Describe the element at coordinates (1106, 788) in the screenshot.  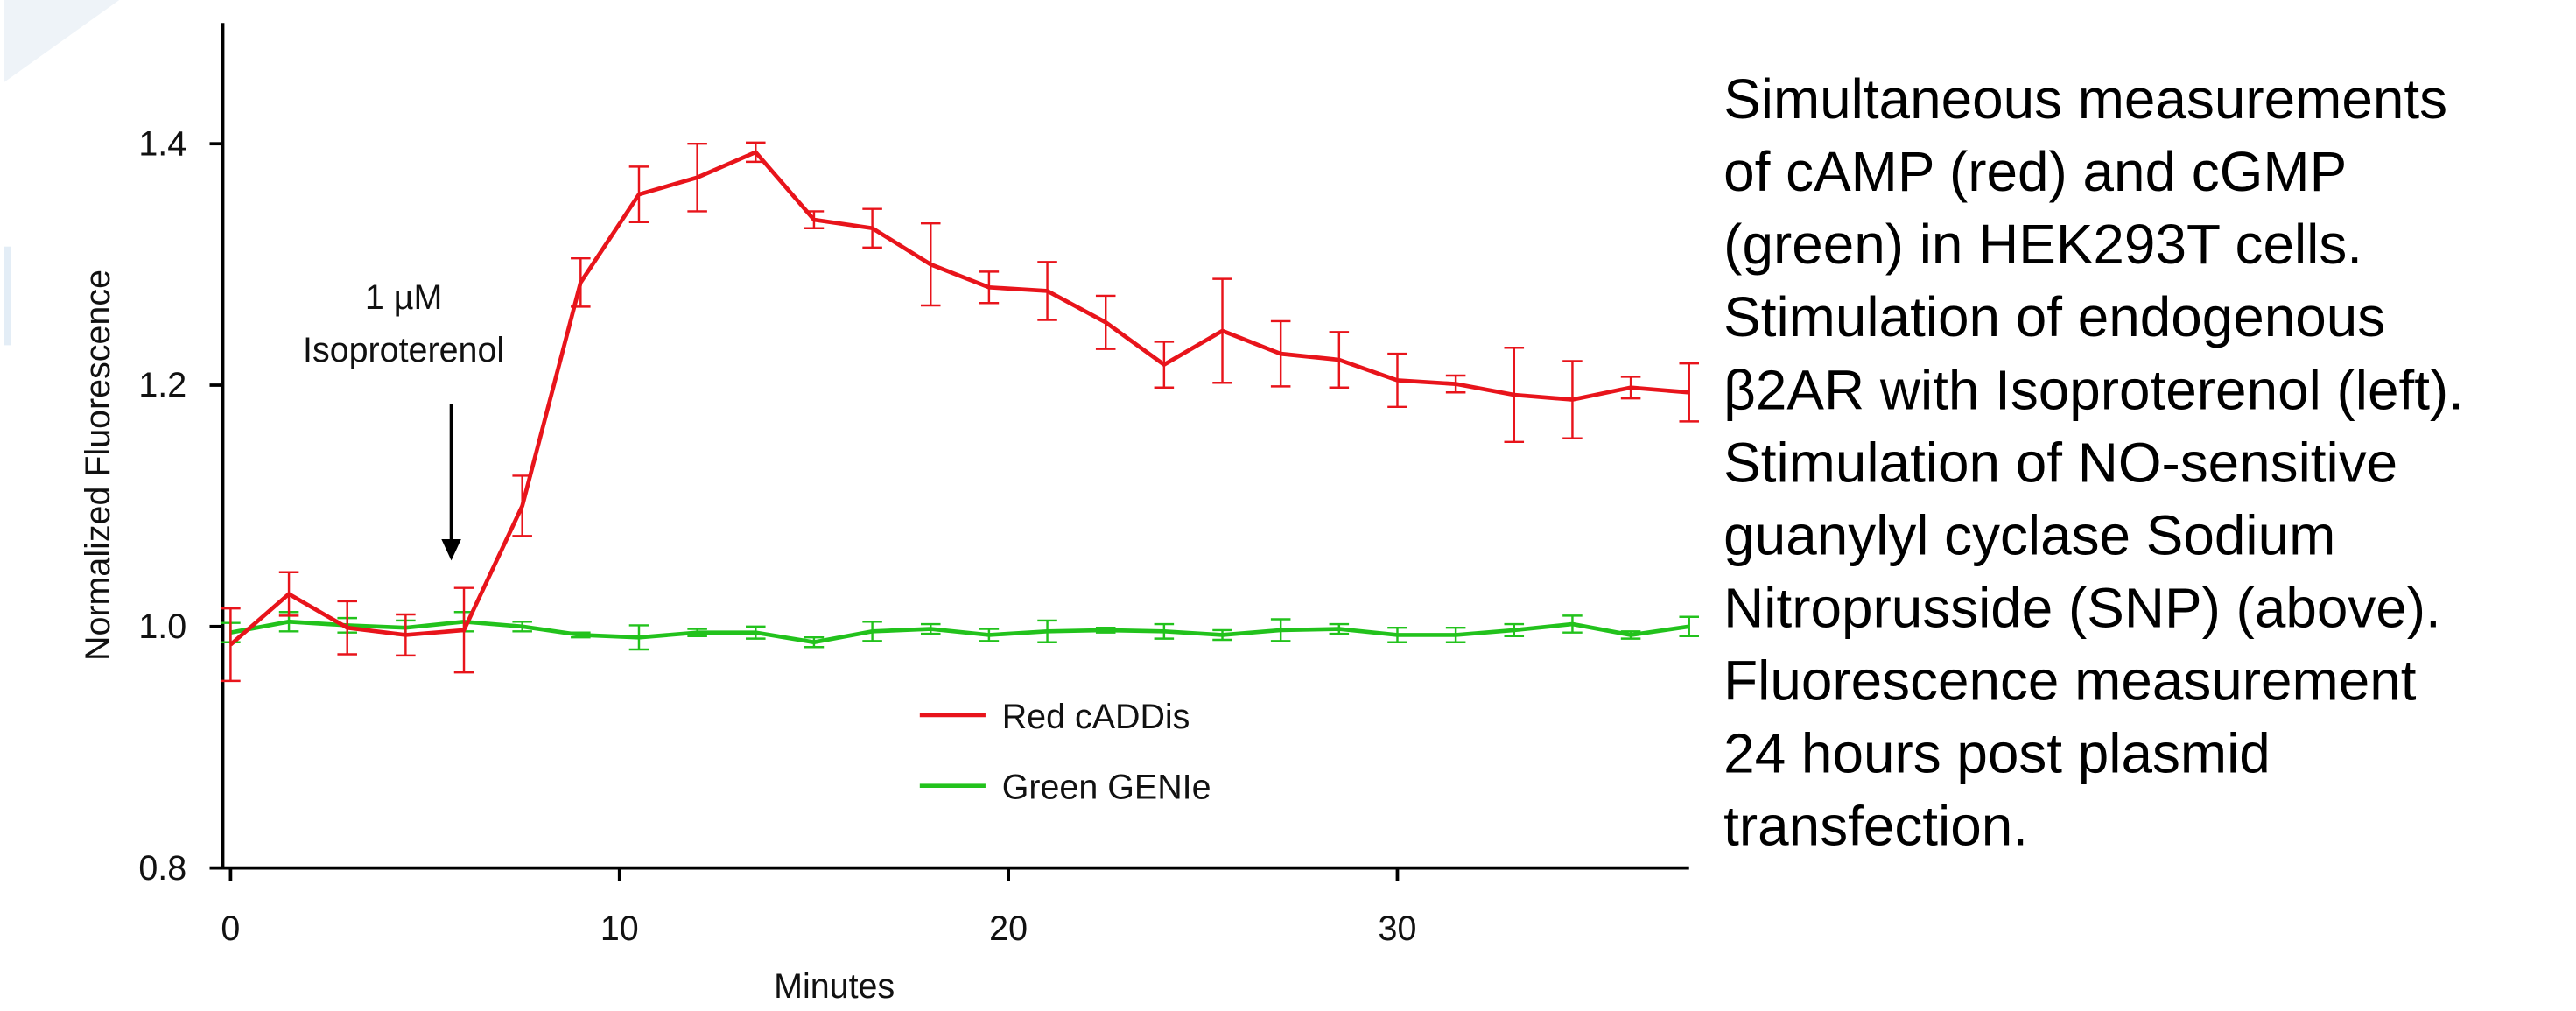
I see `legend-label: Green GENIe` at that location.